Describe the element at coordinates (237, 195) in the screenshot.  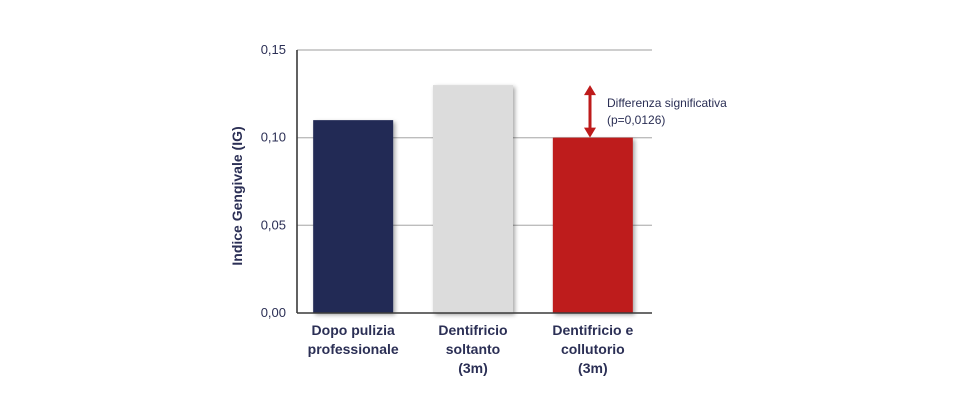
I see `y-axis-label: Indice Gengivale (IG)` at that location.